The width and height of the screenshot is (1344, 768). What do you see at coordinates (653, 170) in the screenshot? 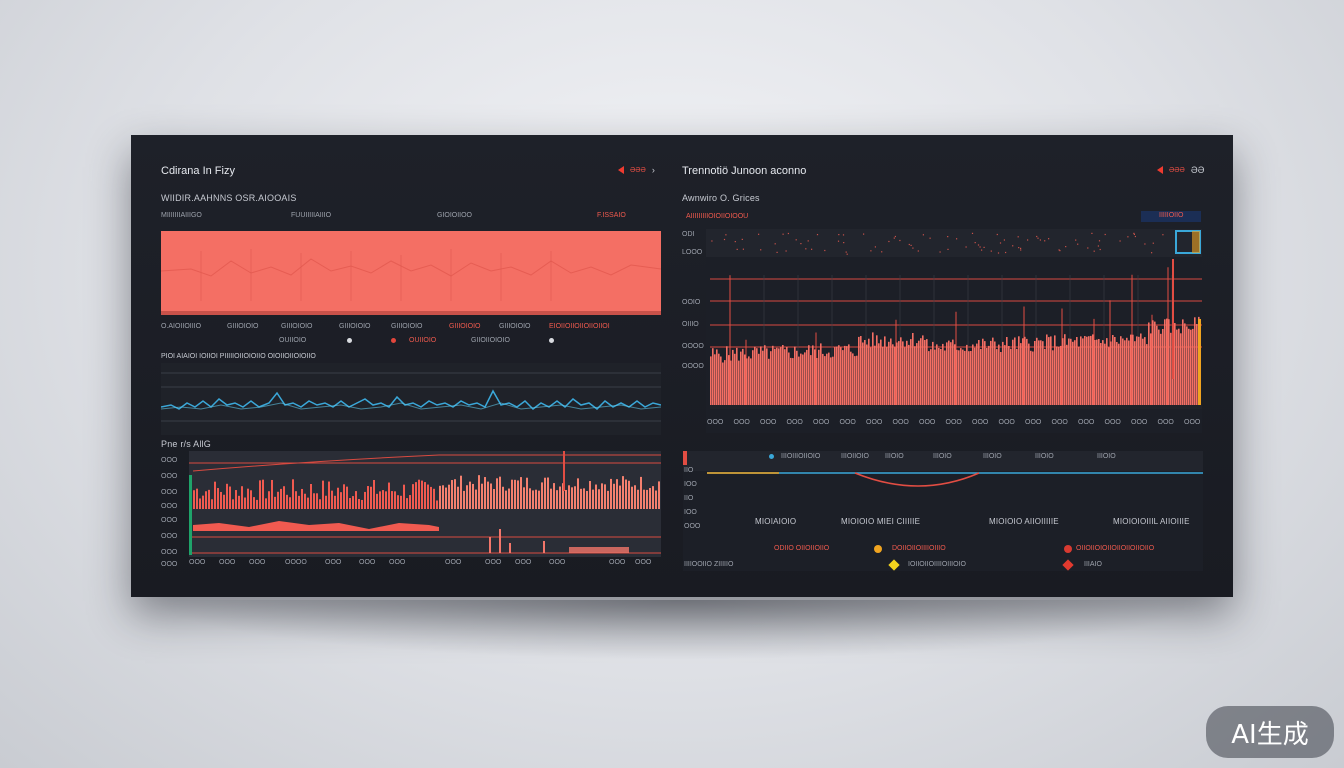
I see `chevron-right-icon: ›` at bounding box center [653, 170].